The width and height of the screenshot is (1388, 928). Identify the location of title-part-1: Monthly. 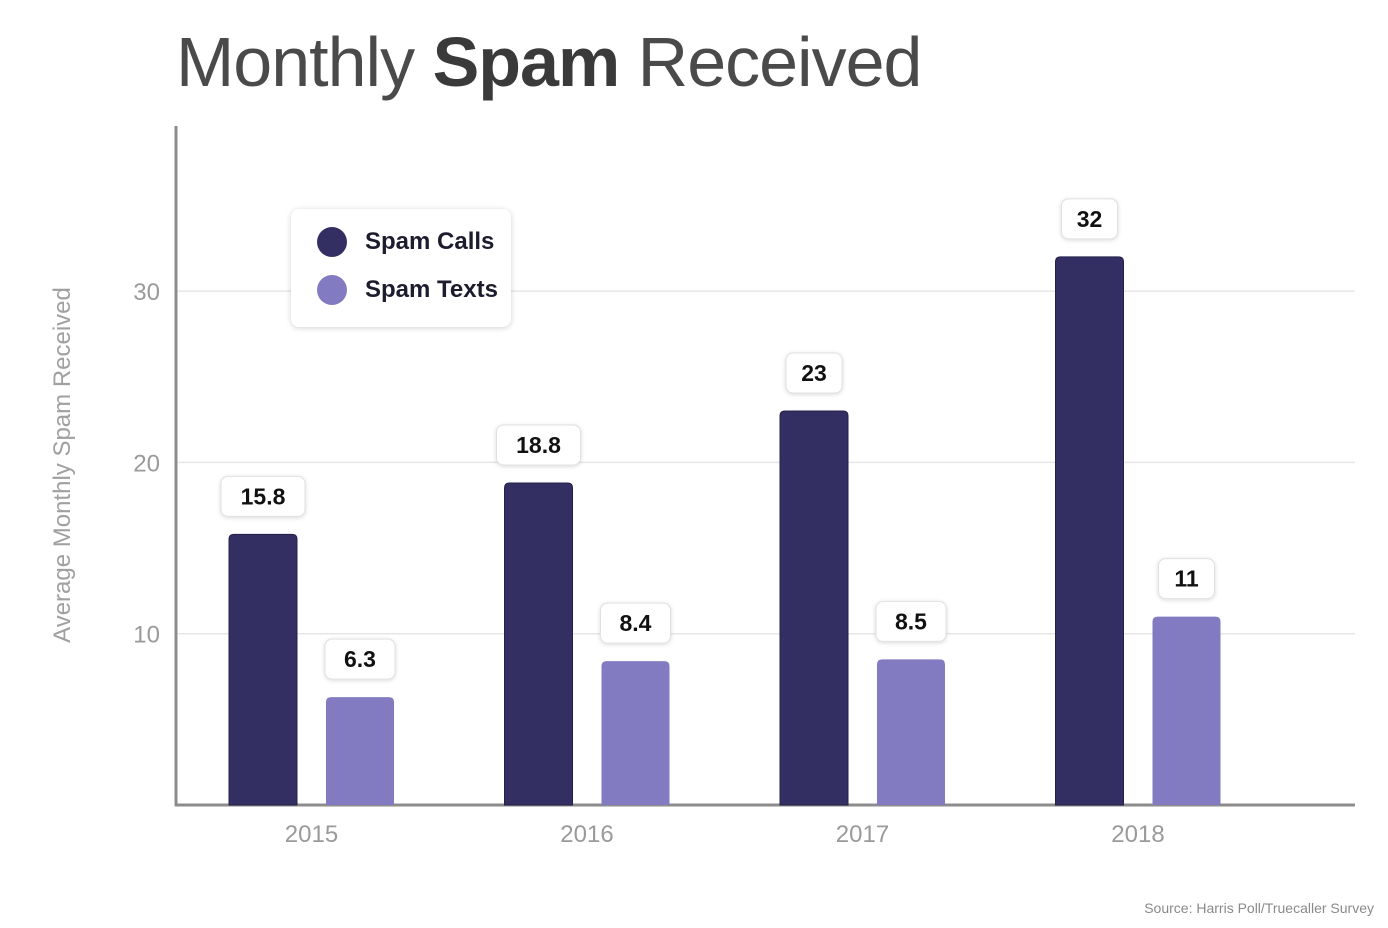
(304, 62).